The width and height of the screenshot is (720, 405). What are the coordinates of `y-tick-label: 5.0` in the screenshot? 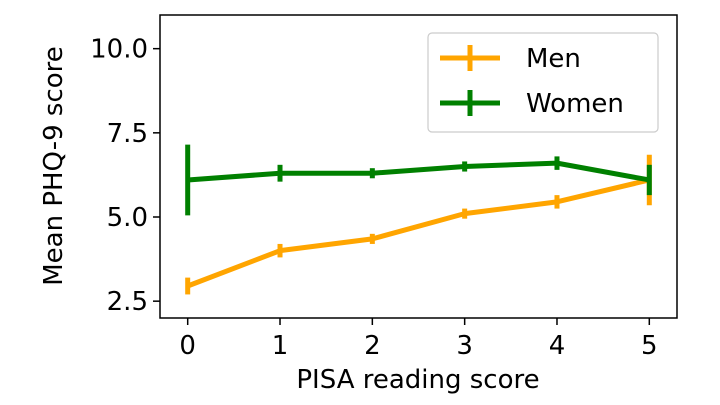 It's located at (127, 218).